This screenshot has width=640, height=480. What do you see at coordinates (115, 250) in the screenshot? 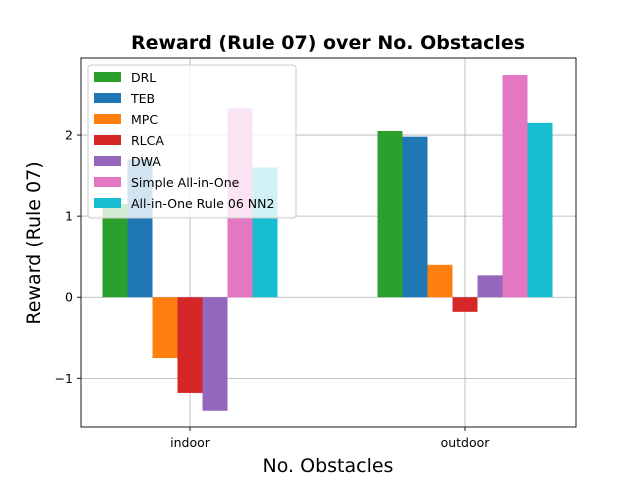
I see `bar-drl-indoor` at bounding box center [115, 250].